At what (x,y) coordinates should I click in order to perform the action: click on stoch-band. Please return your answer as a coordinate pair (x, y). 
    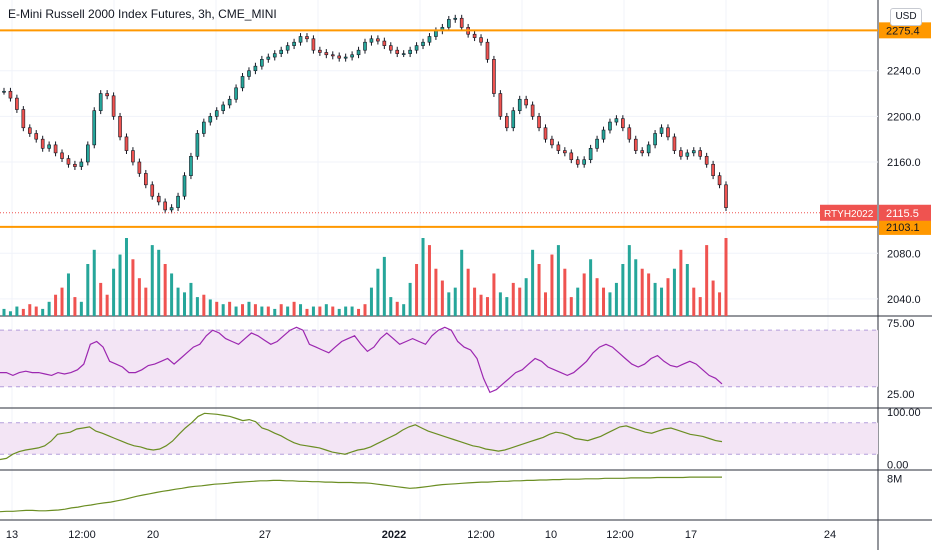
    Looking at the image, I should click on (439, 438).